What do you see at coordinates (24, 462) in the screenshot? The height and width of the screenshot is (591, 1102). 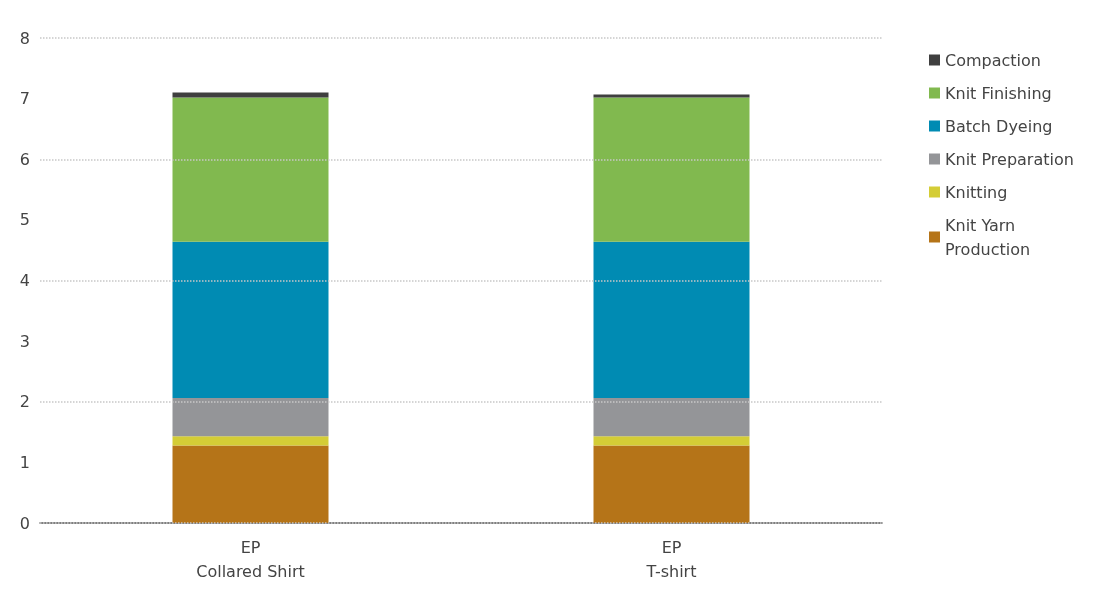 I see `y-tick-label: 1` at bounding box center [24, 462].